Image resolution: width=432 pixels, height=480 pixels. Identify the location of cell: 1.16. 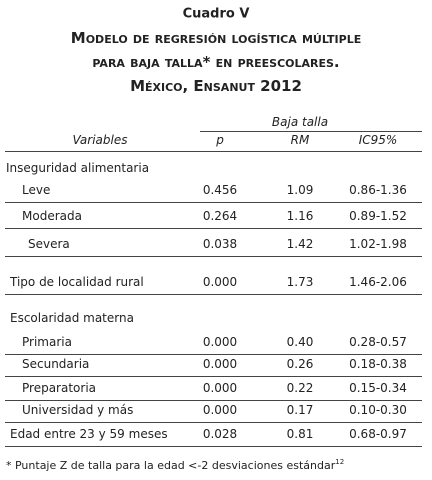
(300, 216).